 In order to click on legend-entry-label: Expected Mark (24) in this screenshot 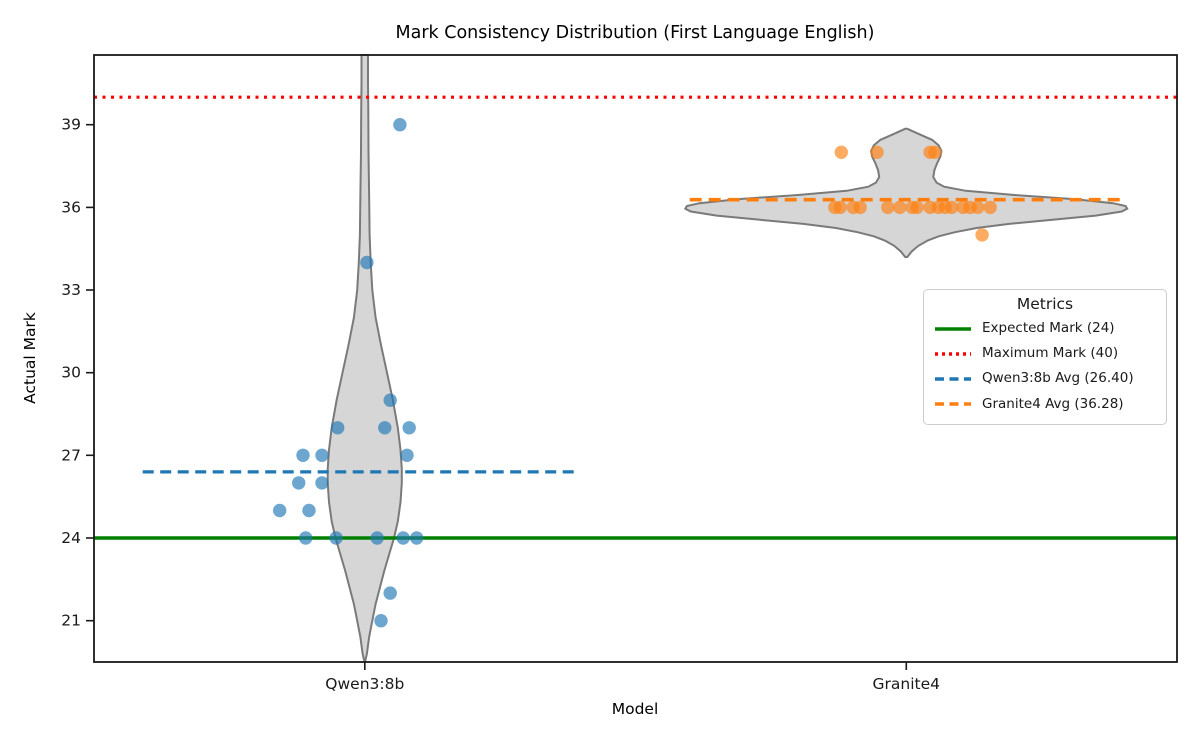, I will do `click(1048, 327)`.